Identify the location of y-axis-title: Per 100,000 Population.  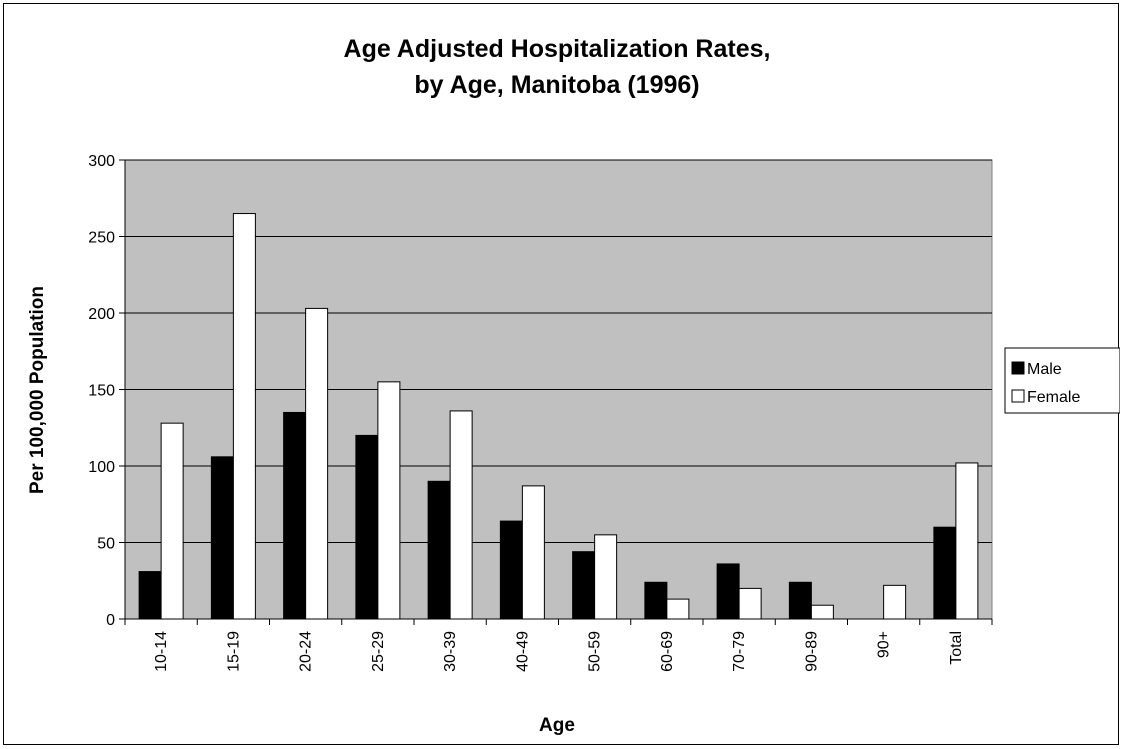
(37, 390).